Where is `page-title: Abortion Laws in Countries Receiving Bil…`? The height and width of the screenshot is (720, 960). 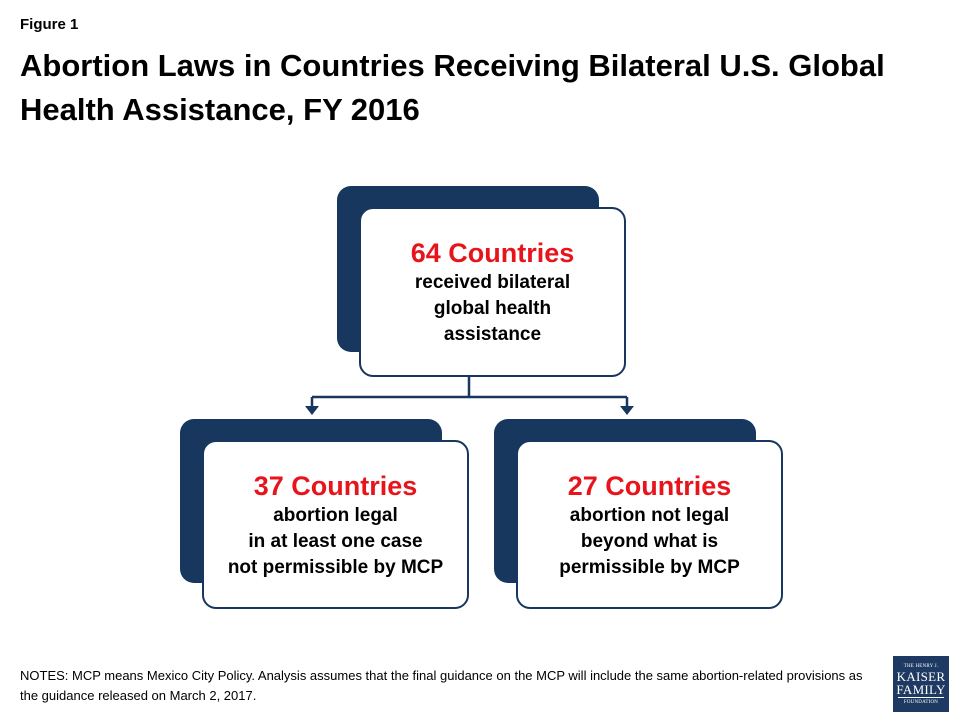
page-title: Abortion Laws in Countries Receiving Bil… is located at coordinates (452, 87).